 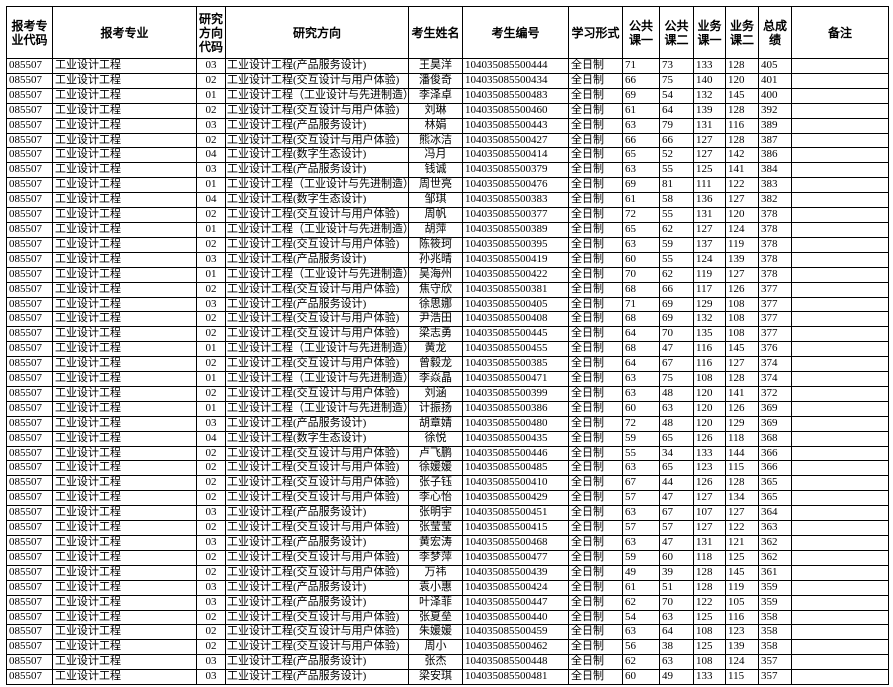 I want to click on table-cell: 03, so click(x=211, y=602).